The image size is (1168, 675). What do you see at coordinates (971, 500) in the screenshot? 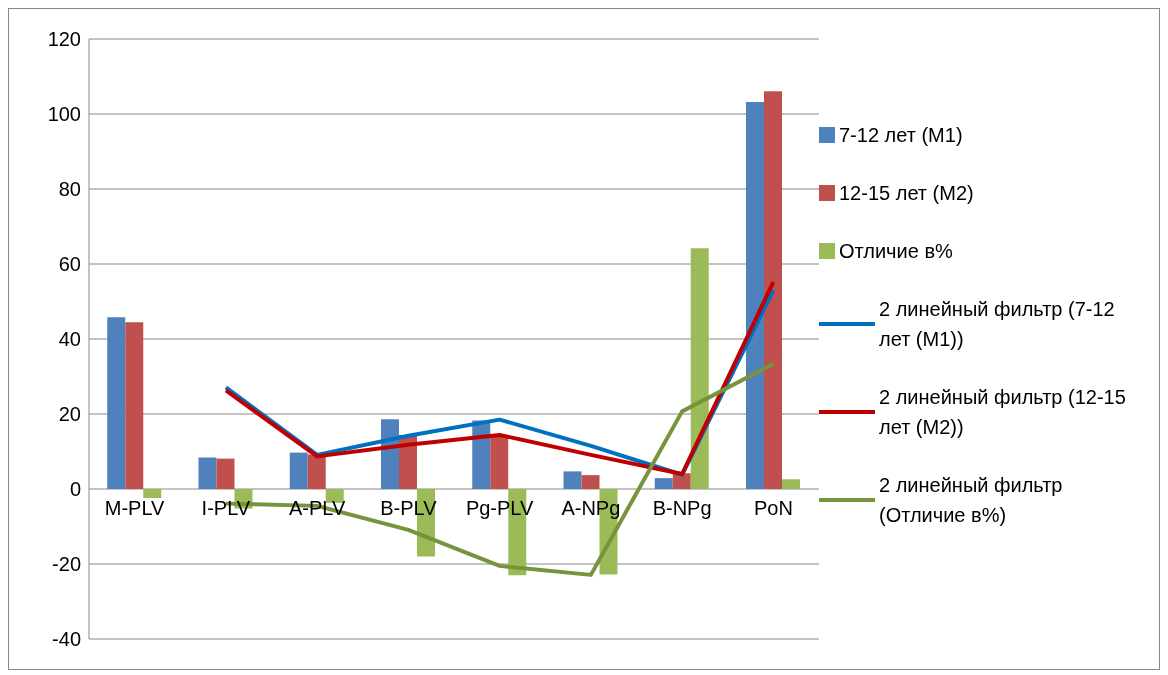
I see `legend-label: 2 линейный фильтр (Отличие в%)` at bounding box center [971, 500].